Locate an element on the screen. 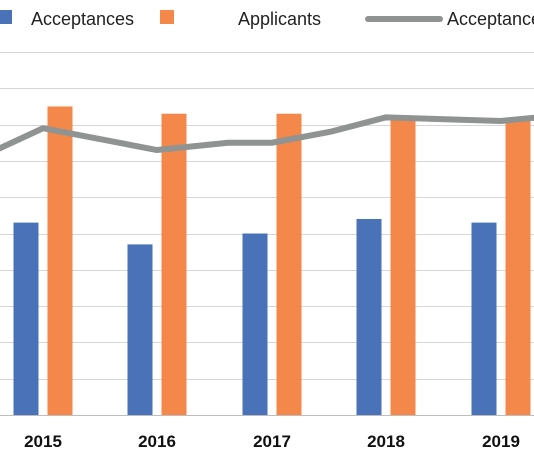 The image size is (534, 462). bar-acceptances-2016 is located at coordinates (140, 329).